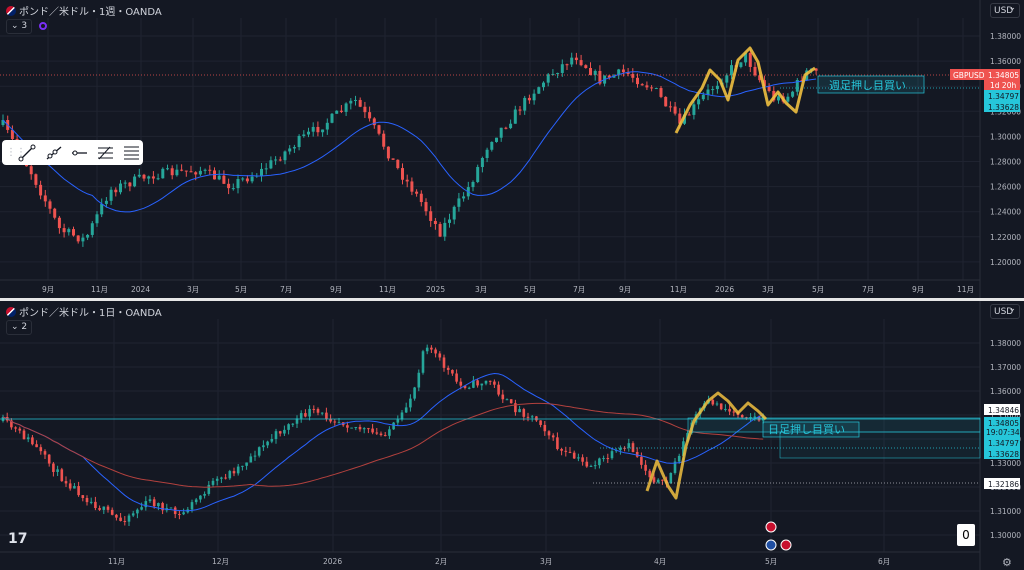  I want to click on daily-indicator-collapse: ⌄ 2, so click(19, 327).